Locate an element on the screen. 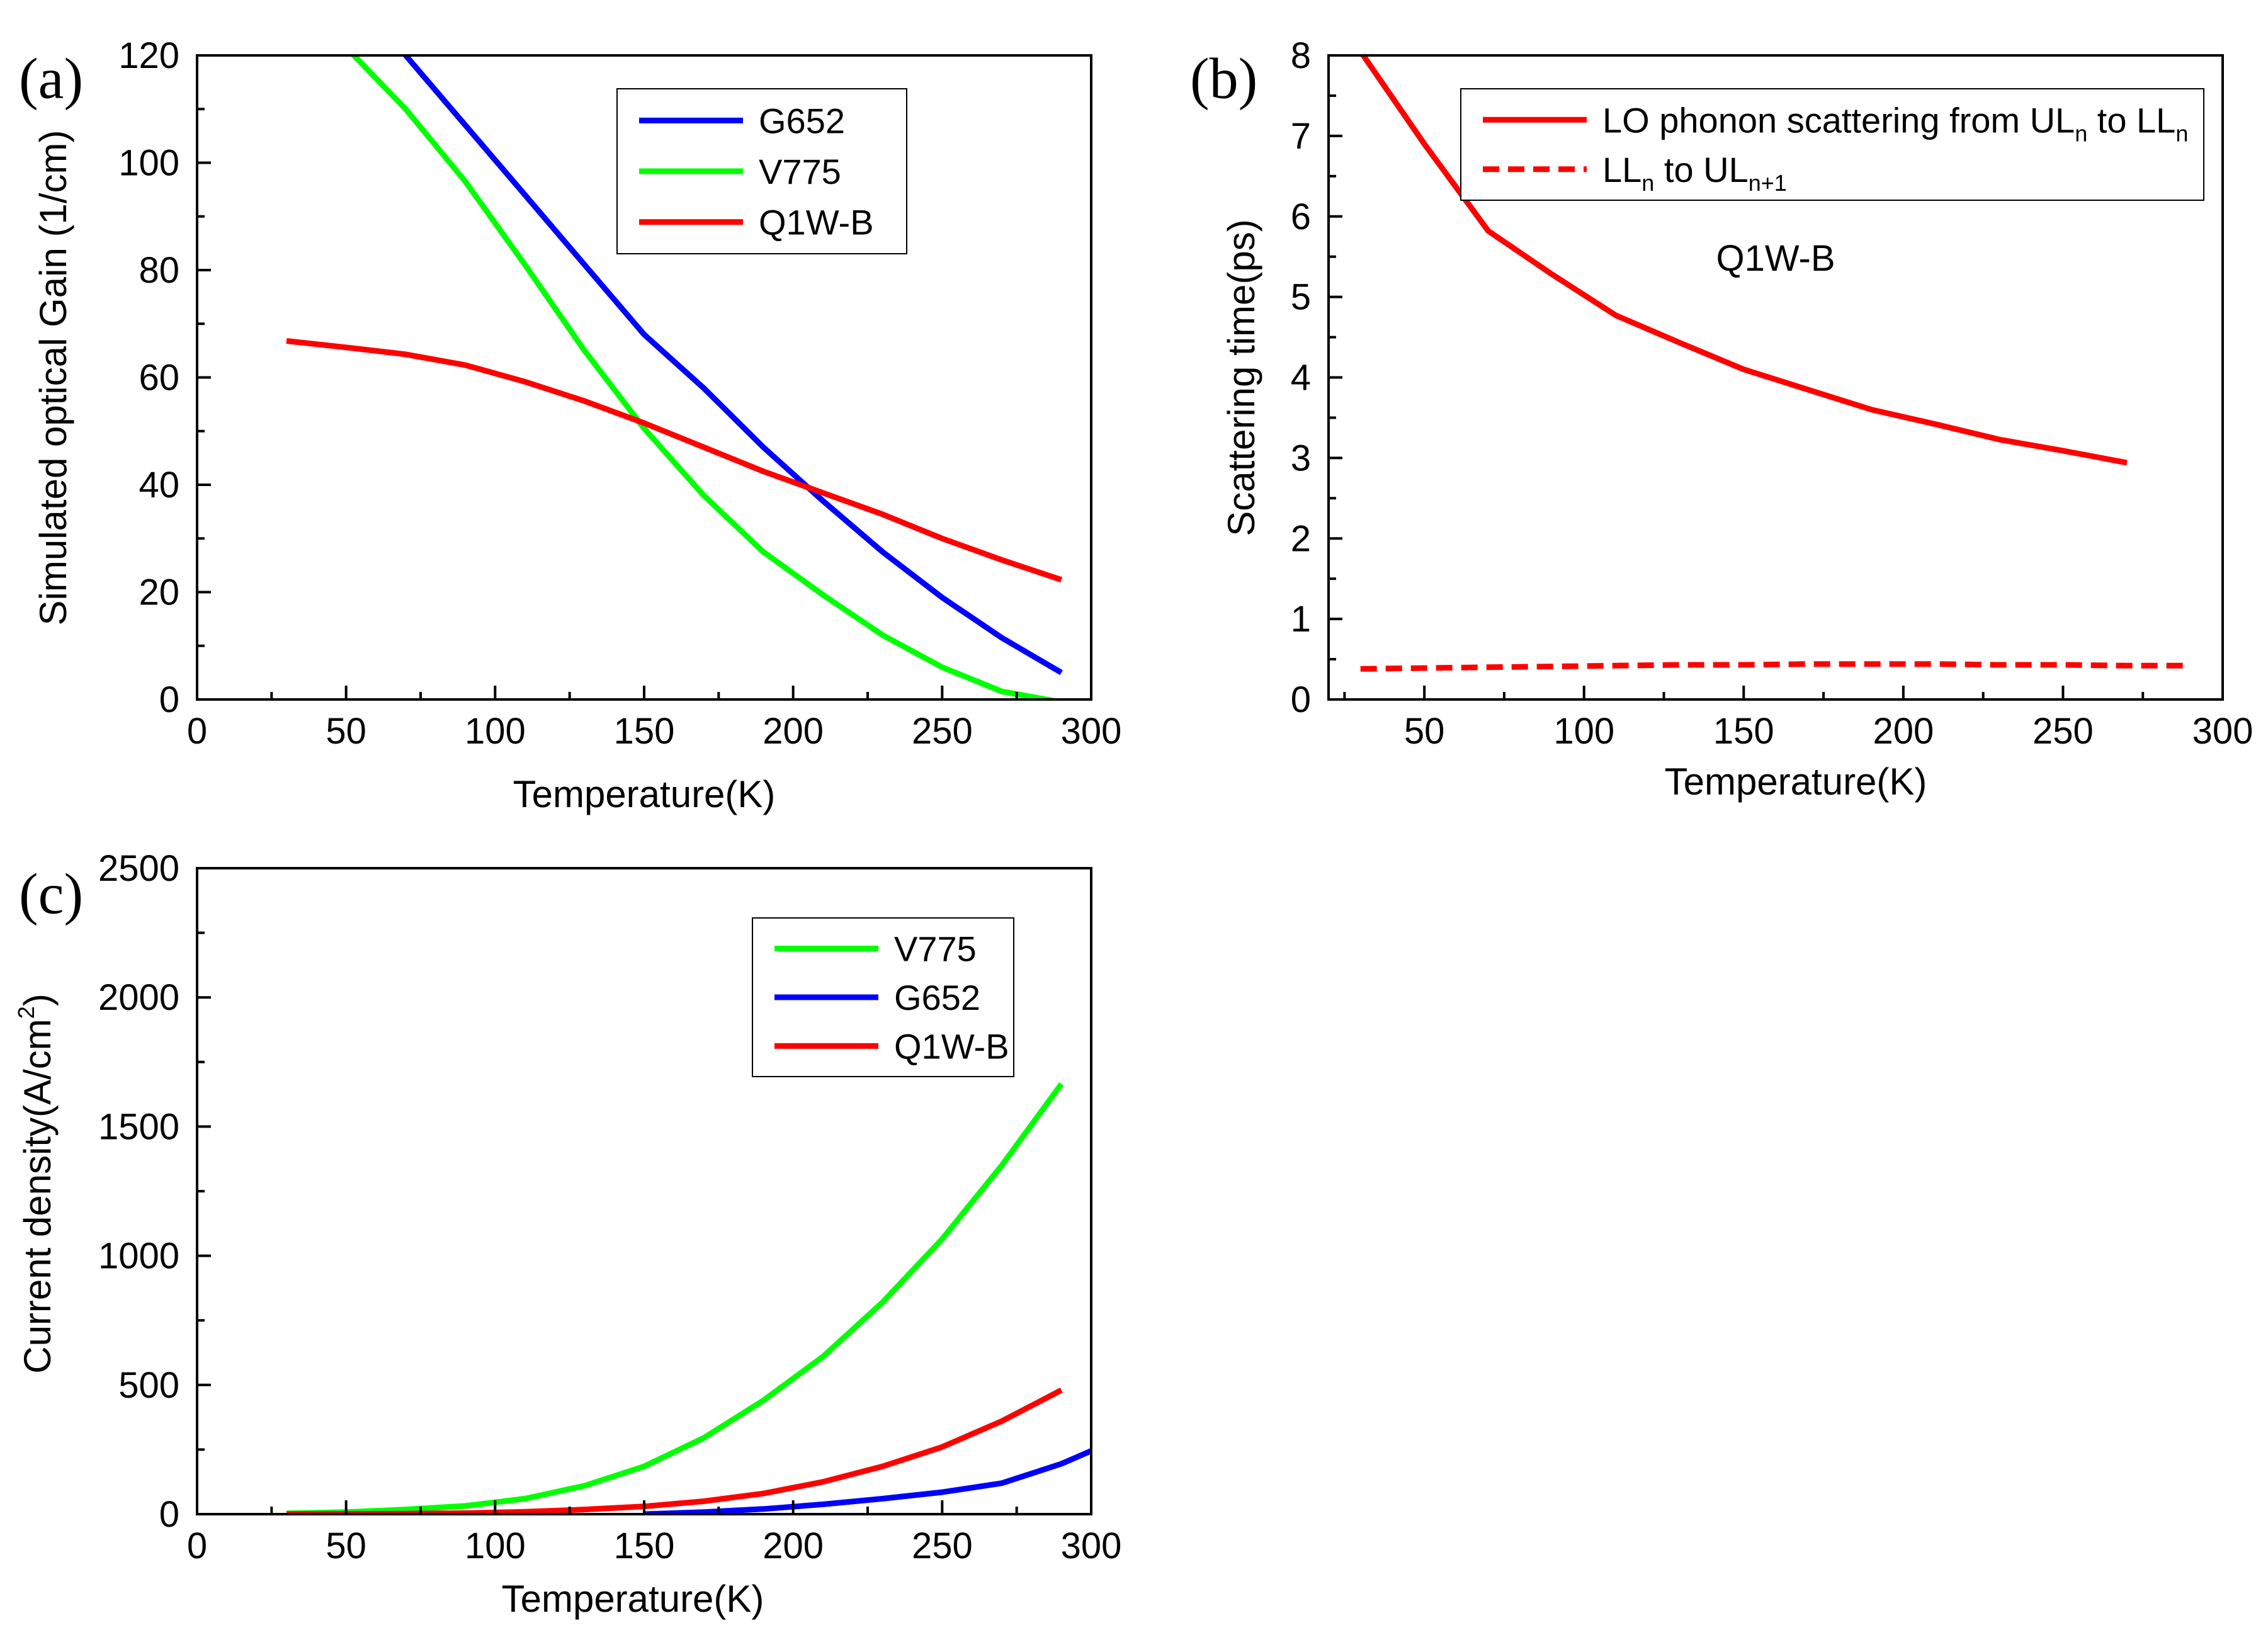 Image resolution: width=2268 pixels, height=1630 pixels. y-tick-label: 1500 is located at coordinates (138, 1126).